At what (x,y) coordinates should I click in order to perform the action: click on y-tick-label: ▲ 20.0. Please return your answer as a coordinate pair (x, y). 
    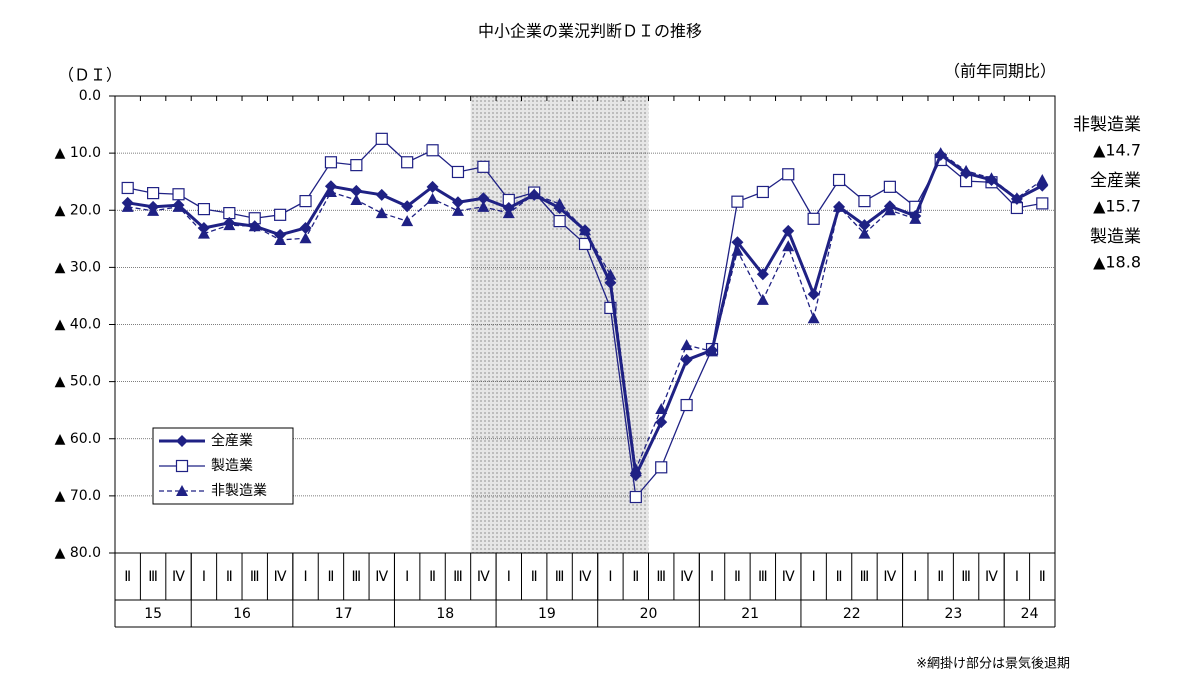
    Looking at the image, I should click on (78, 210).